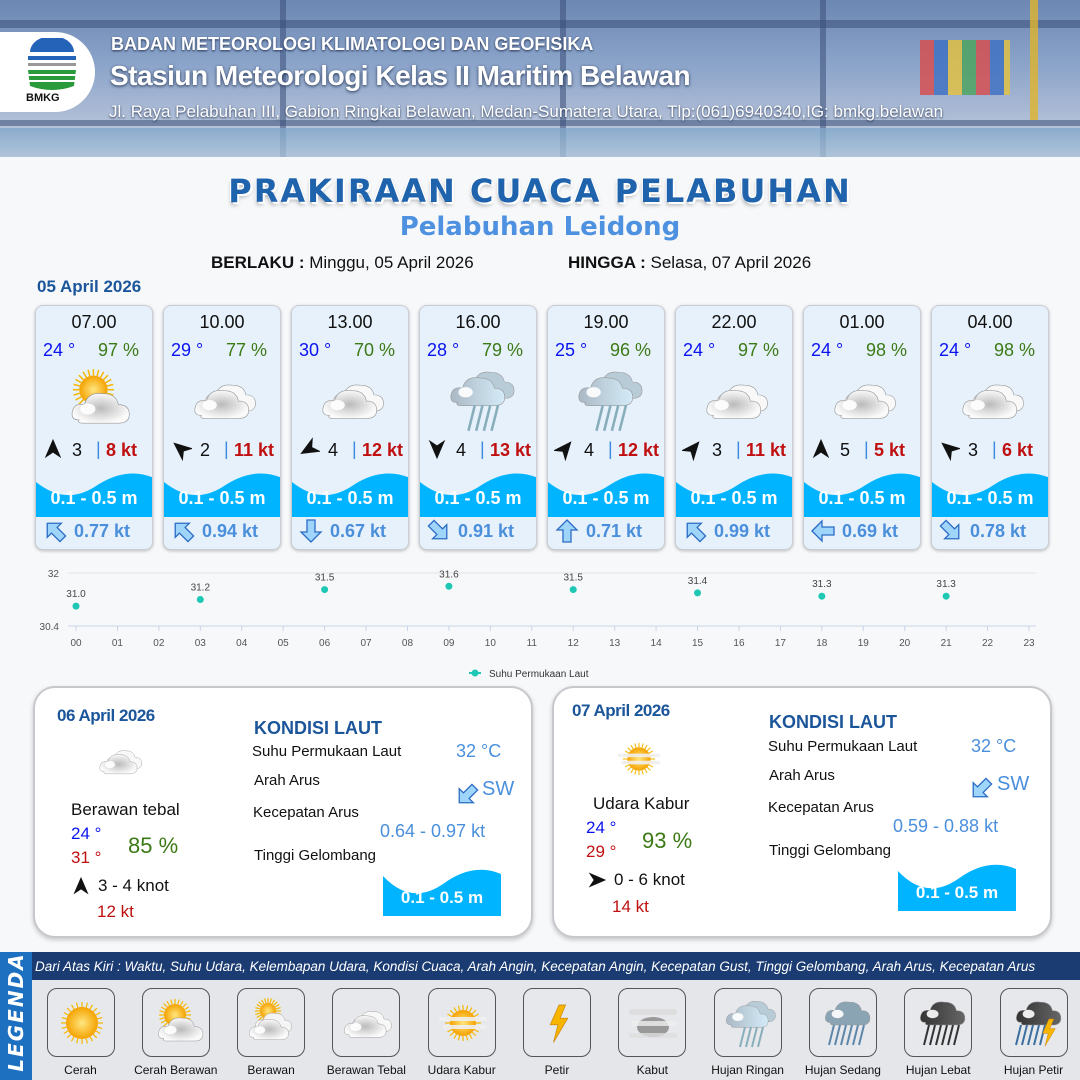 The width and height of the screenshot is (1080, 1080). I want to click on legend-item-udara-kabur: Udara Kabur, so click(461, 1032).